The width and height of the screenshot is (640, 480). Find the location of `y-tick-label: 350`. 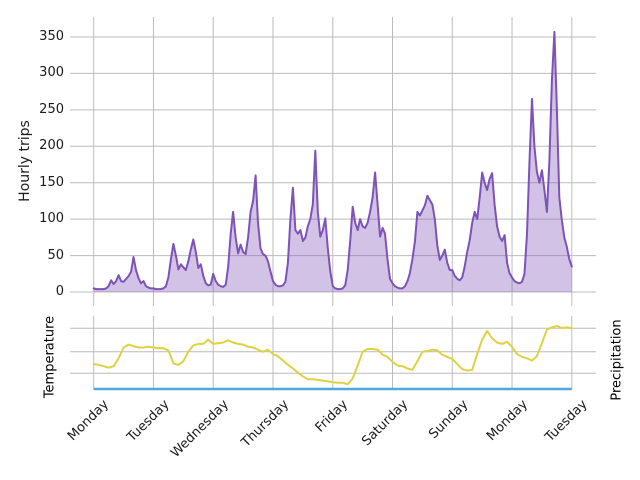

y-tick-label: 350 is located at coordinates (51, 36).